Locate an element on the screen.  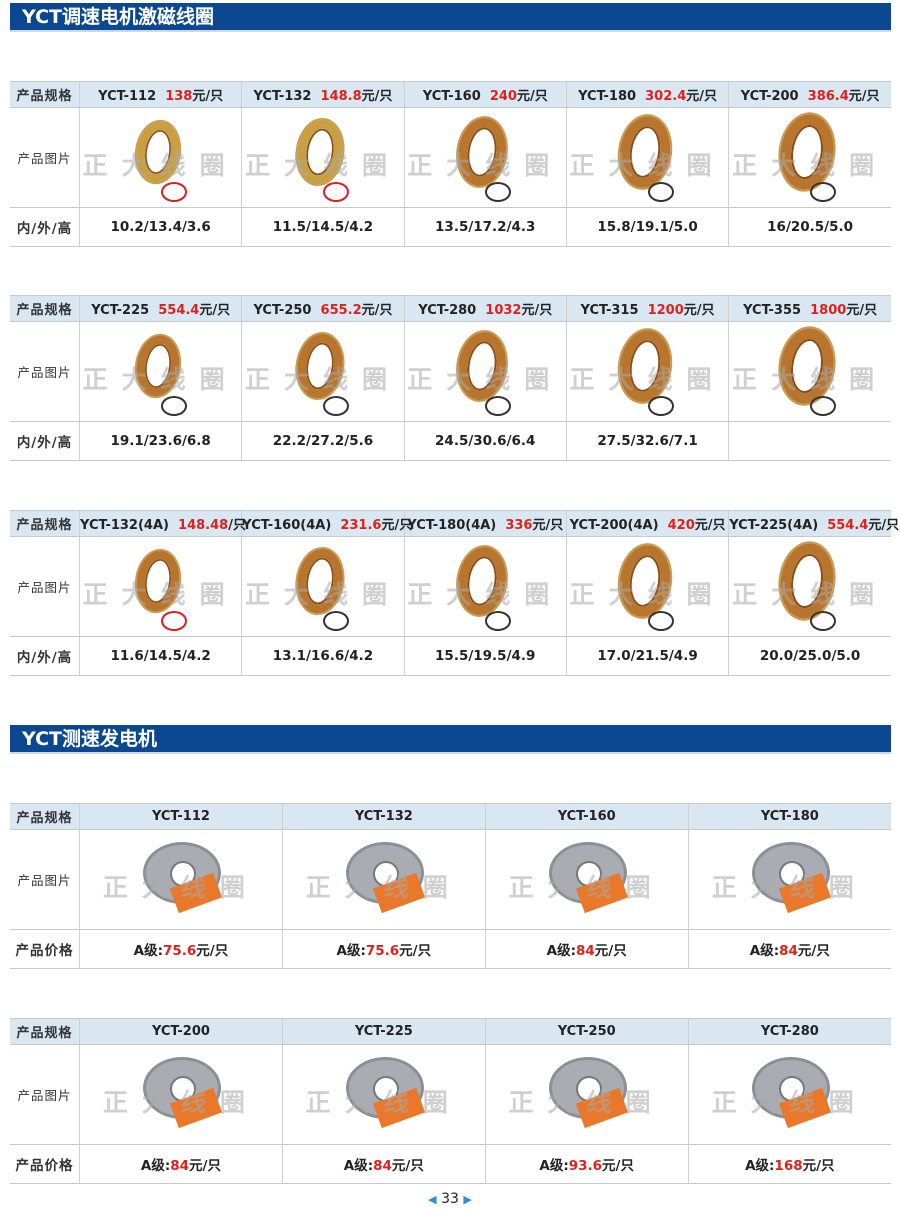
section-title-excitation-coils: YCT调速电机激磁线圈 is located at coordinates (450, 17).